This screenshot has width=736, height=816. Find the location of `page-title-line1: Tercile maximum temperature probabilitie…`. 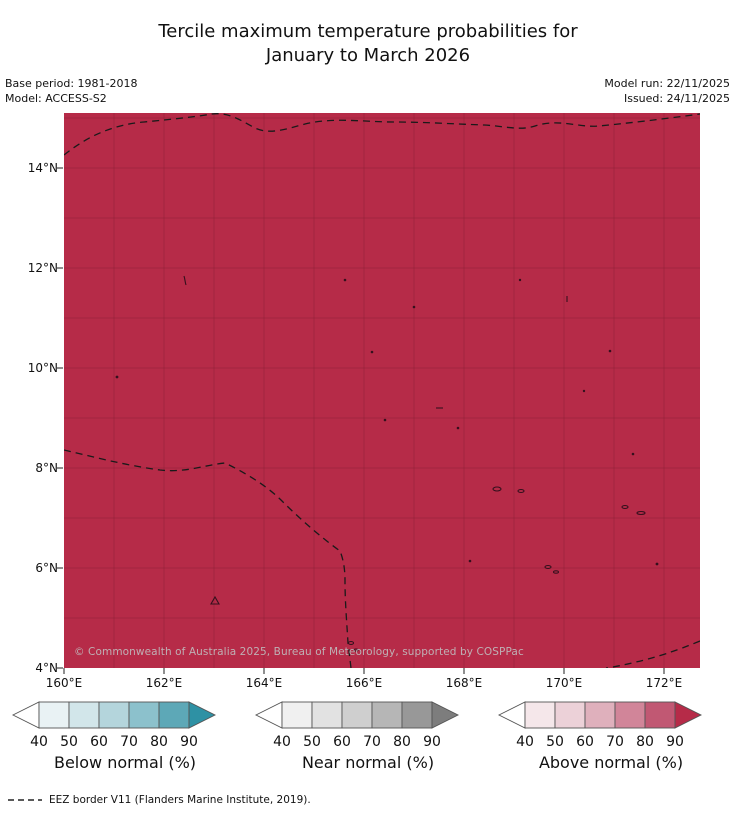

page-title-line1: Tercile maximum temperature probabilitie… is located at coordinates (368, 31).